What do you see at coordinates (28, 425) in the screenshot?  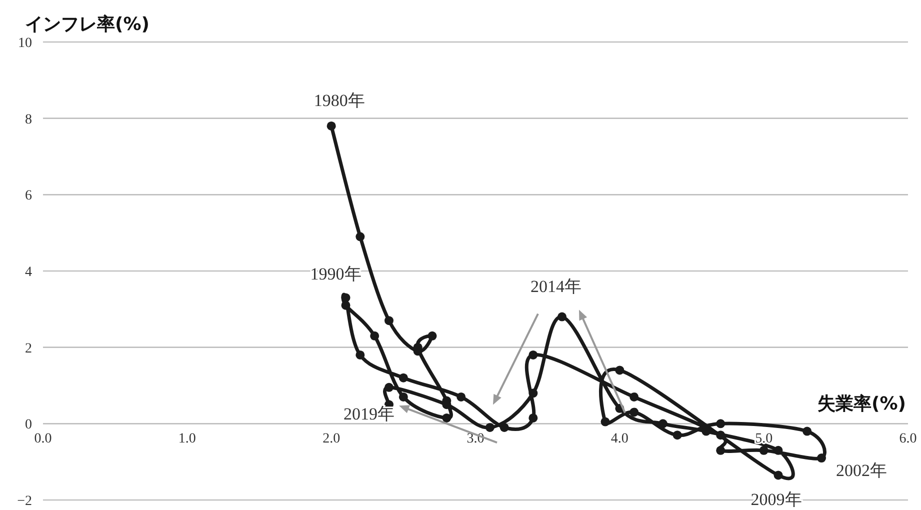 I see `y-tick-label: 0` at bounding box center [28, 425].